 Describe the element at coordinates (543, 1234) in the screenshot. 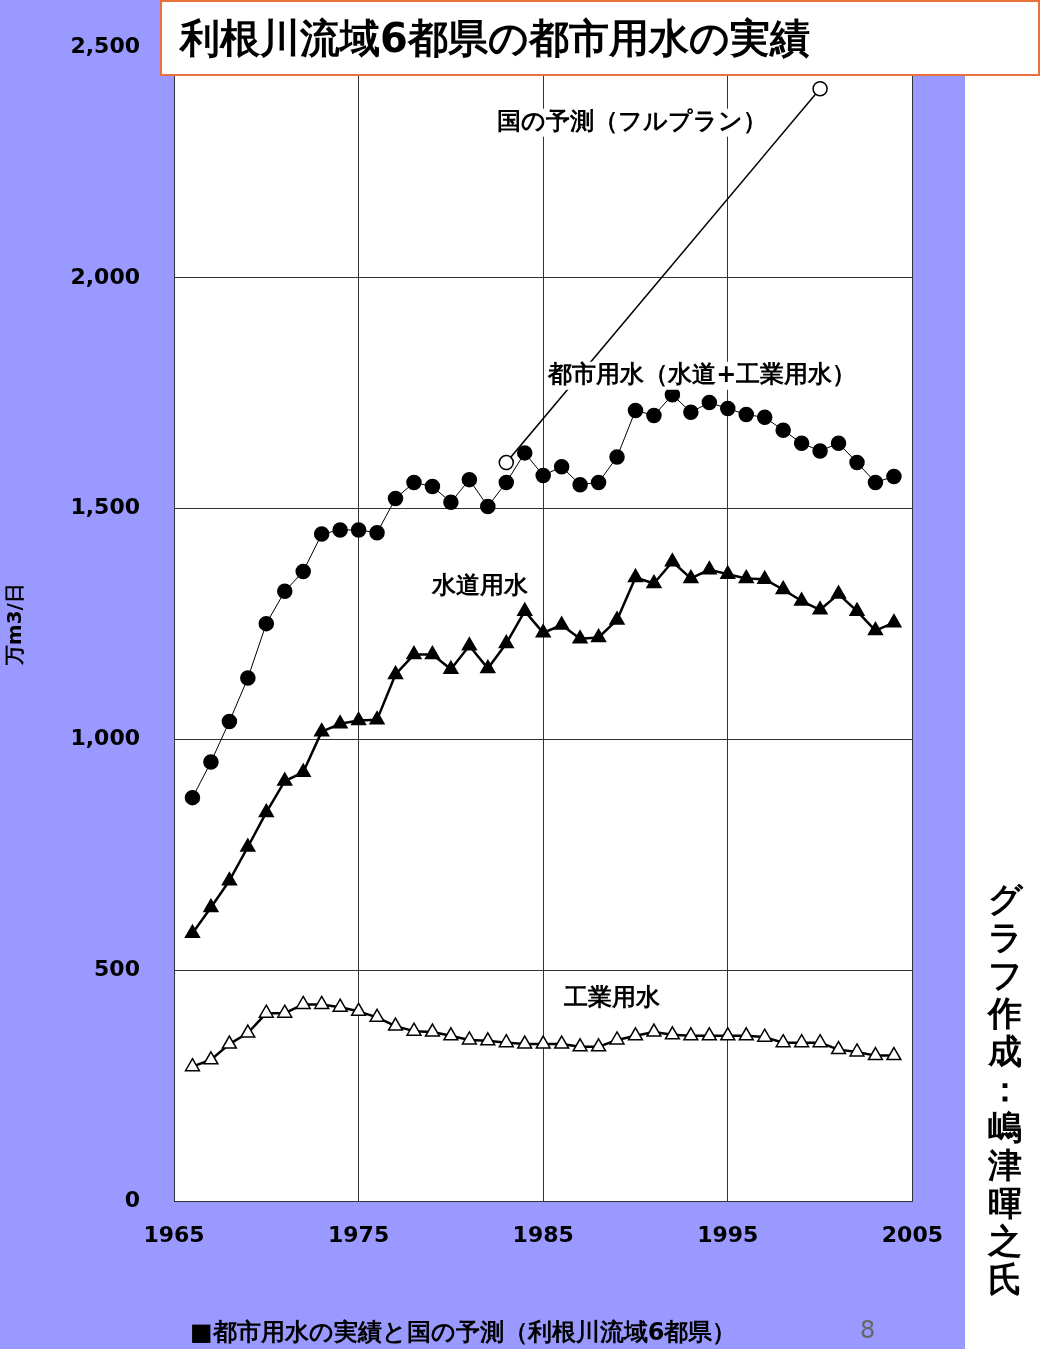

I see `x-tick-label: 1985` at that location.